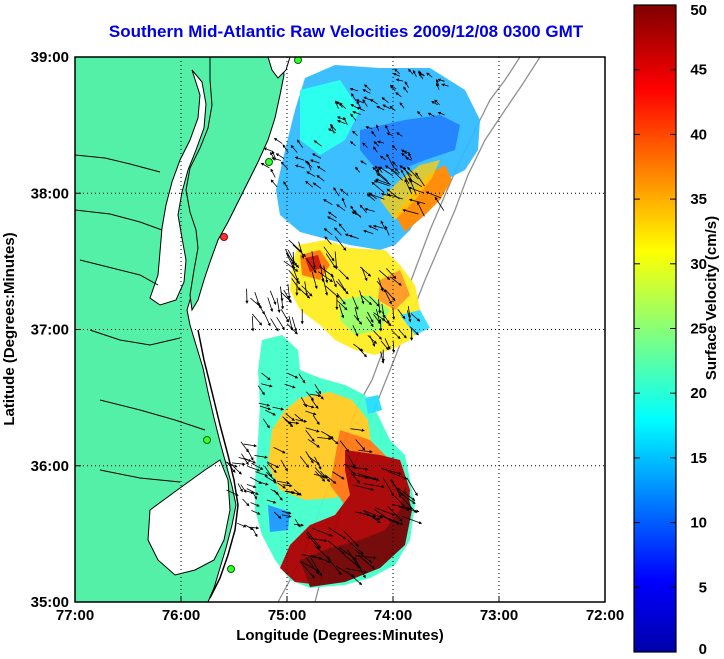 The width and height of the screenshot is (724, 659). Describe the element at coordinates (670, 330) in the screenshot. I see `colorbar-ticks: 0 5 10 15 20 25 30 35 40 45 50` at that location.